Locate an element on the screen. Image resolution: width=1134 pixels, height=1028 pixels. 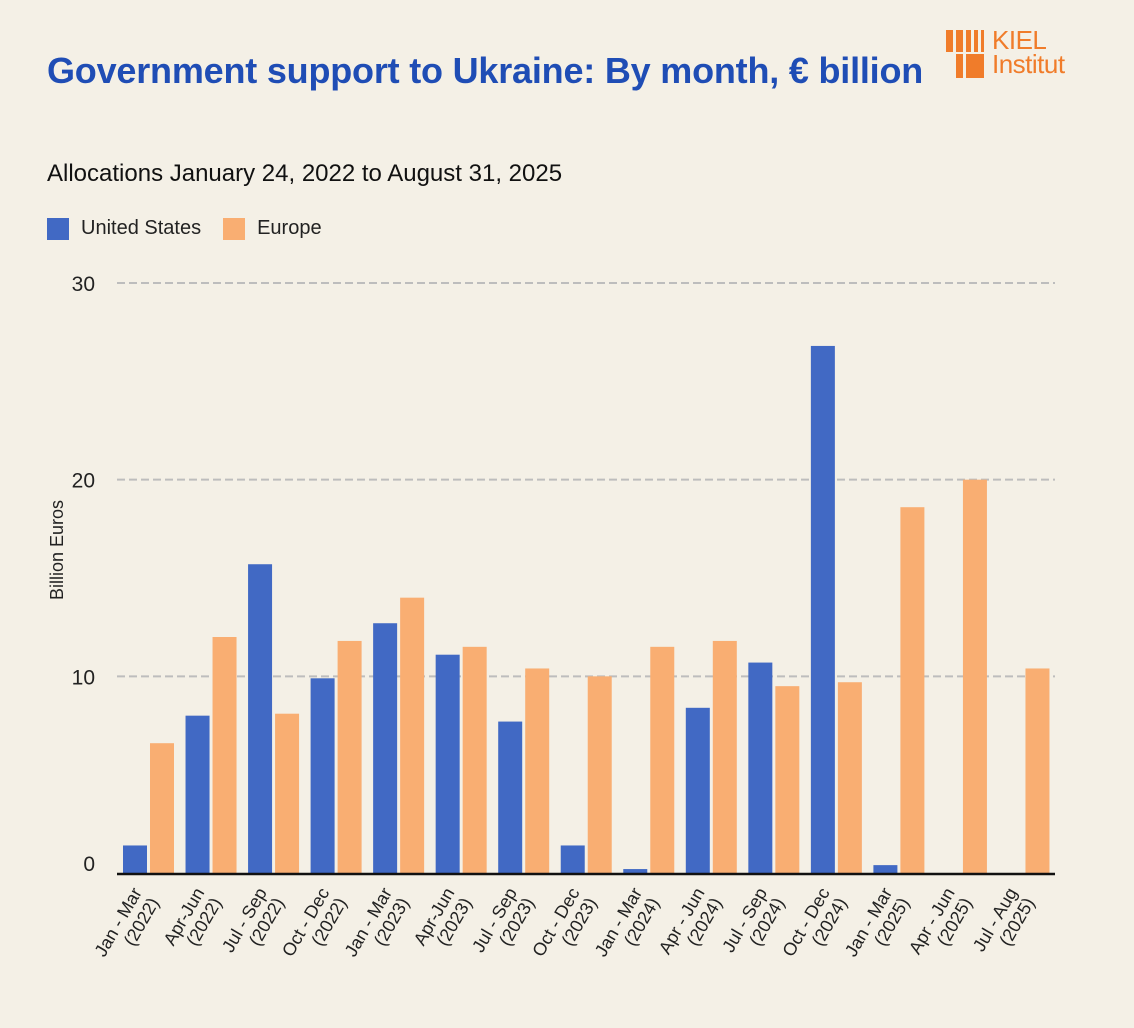
x-tick-label: Apr-Jun(2022) is located at coordinates (192, 916).